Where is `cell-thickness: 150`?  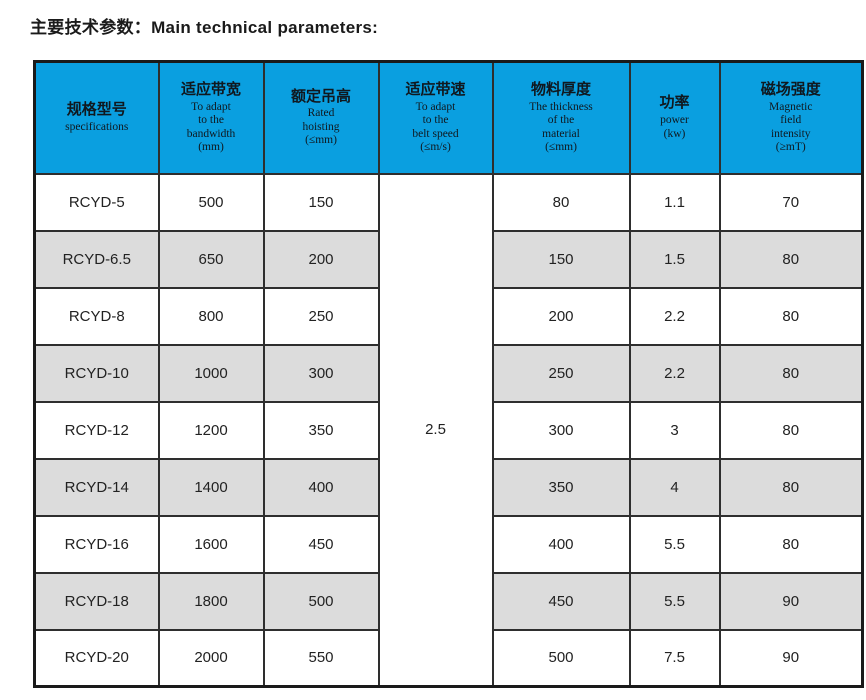
cell-thickness: 150 is located at coordinates (561, 259).